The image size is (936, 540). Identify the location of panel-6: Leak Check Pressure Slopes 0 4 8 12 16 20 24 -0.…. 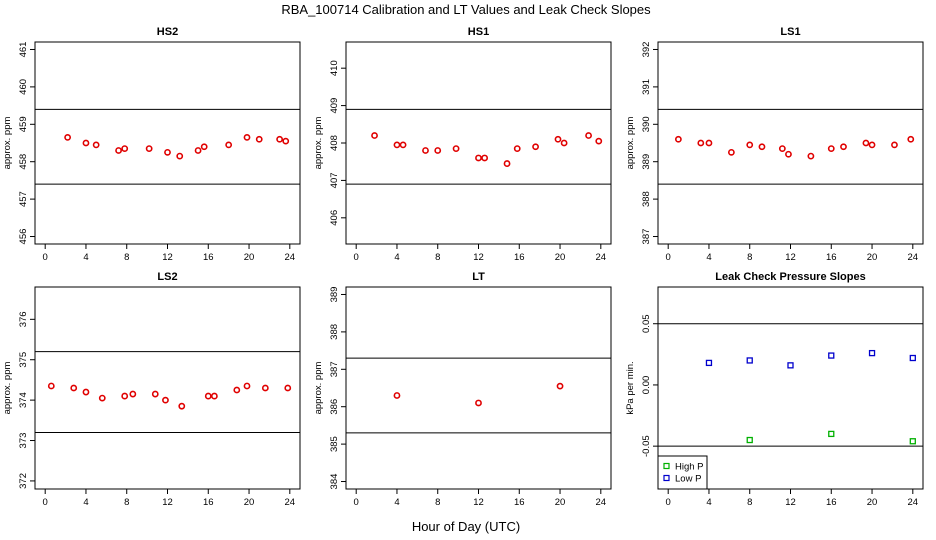
(774, 389).